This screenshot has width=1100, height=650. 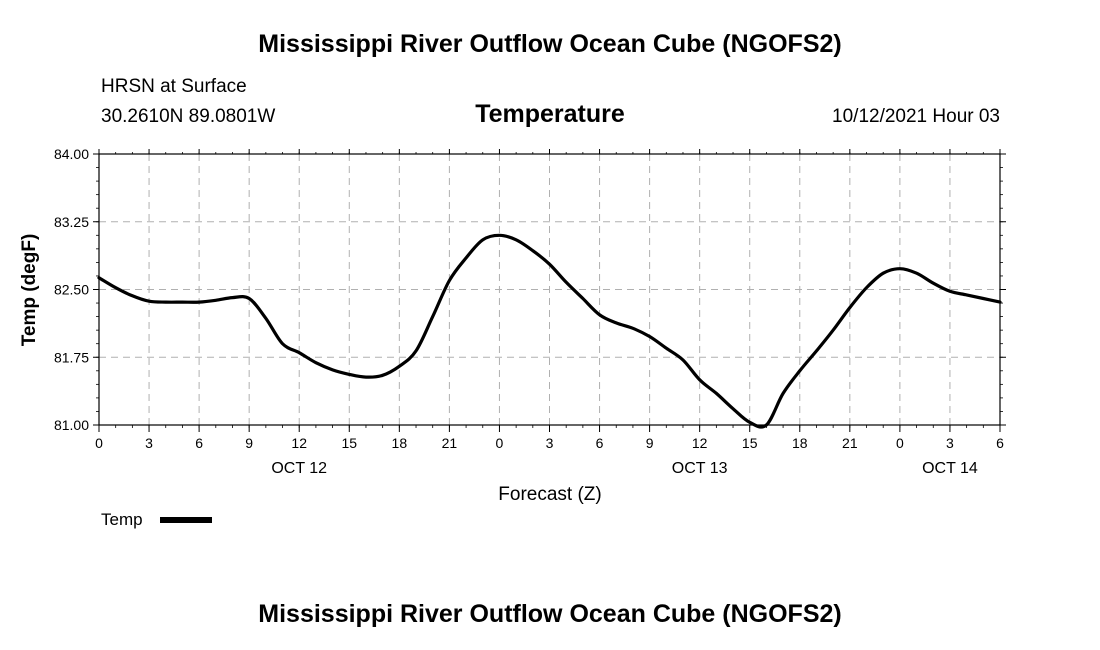 I want to click on variable-title: Temperature, so click(x=550, y=114).